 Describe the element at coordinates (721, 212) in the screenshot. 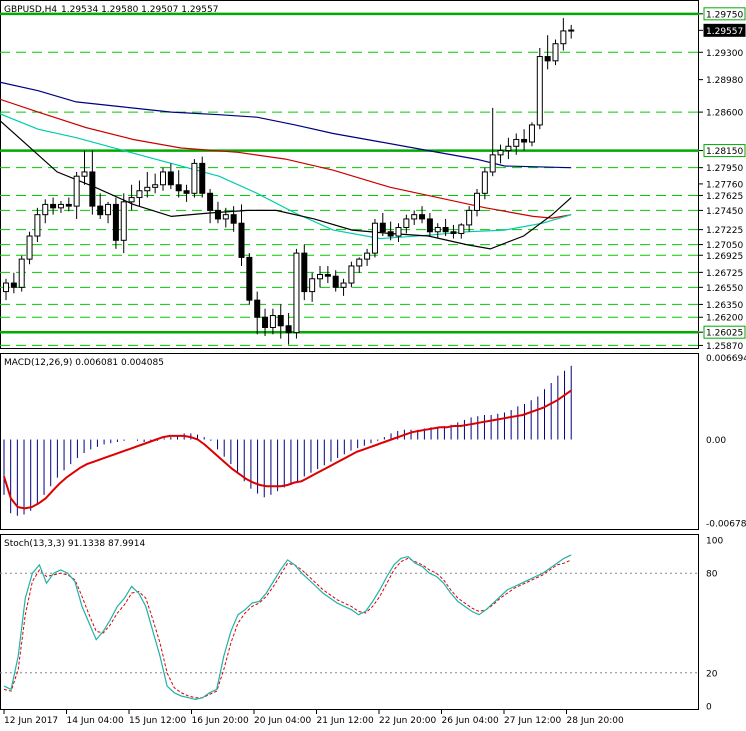

I see `price-axis-tick: 1.27450` at that location.